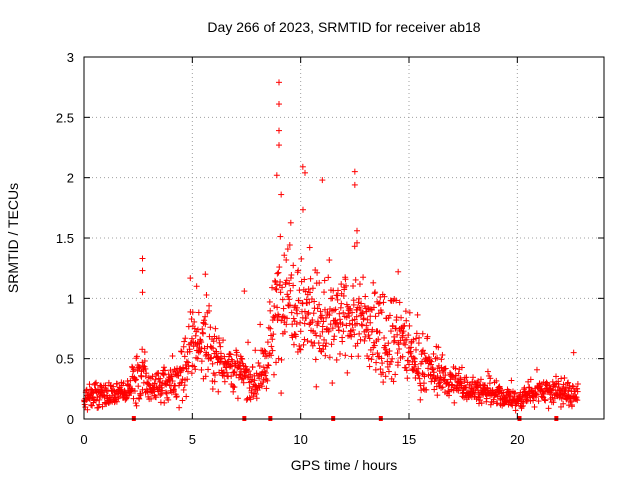  I want to click on y-tick-label: 1.5, so click(65, 238).